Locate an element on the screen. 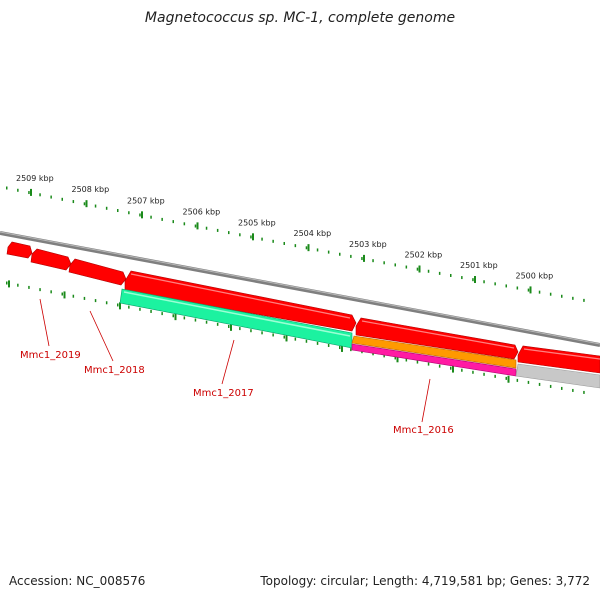  kbp-tick-label: 2501 kbp is located at coordinates (479, 265).